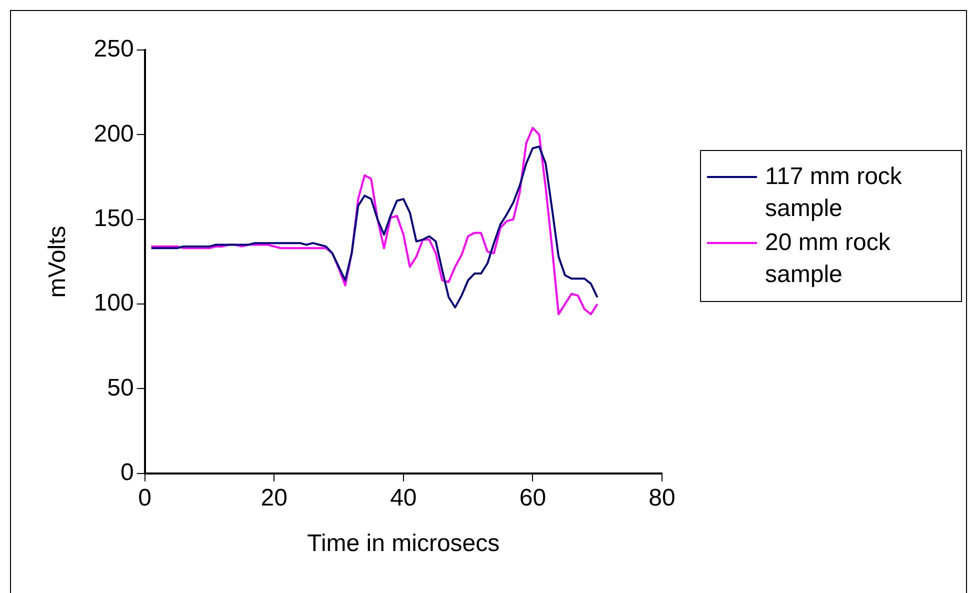 The width and height of the screenshot is (968, 593). What do you see at coordinates (403, 544) in the screenshot?
I see `x-axis-title: Time in microsecs` at bounding box center [403, 544].